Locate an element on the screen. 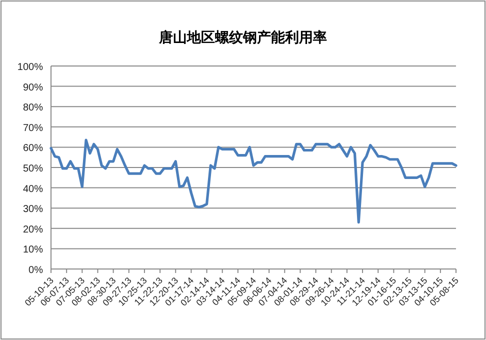 This screenshot has width=486, height=340. y-tick-label: 0% is located at coordinates (36, 270).